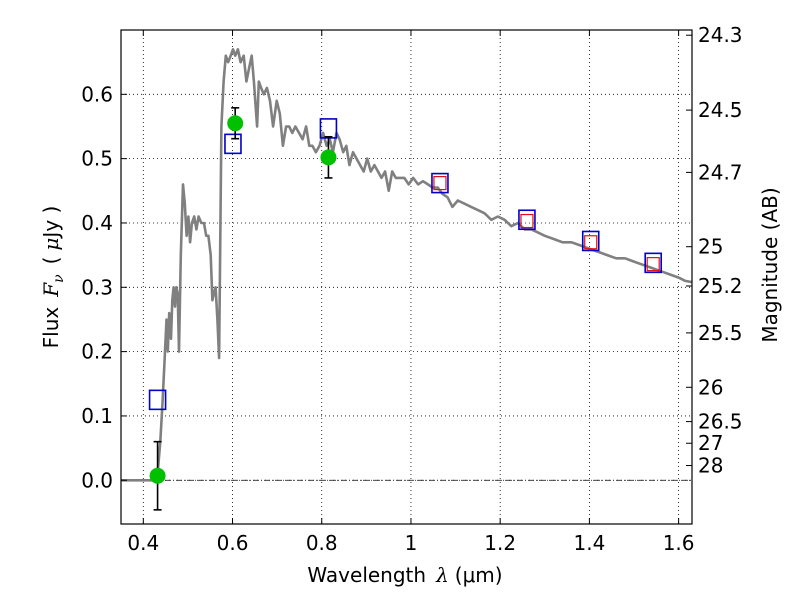  I want to click on magnitude-axis-label: Magnitude (AB), so click(770, 264).